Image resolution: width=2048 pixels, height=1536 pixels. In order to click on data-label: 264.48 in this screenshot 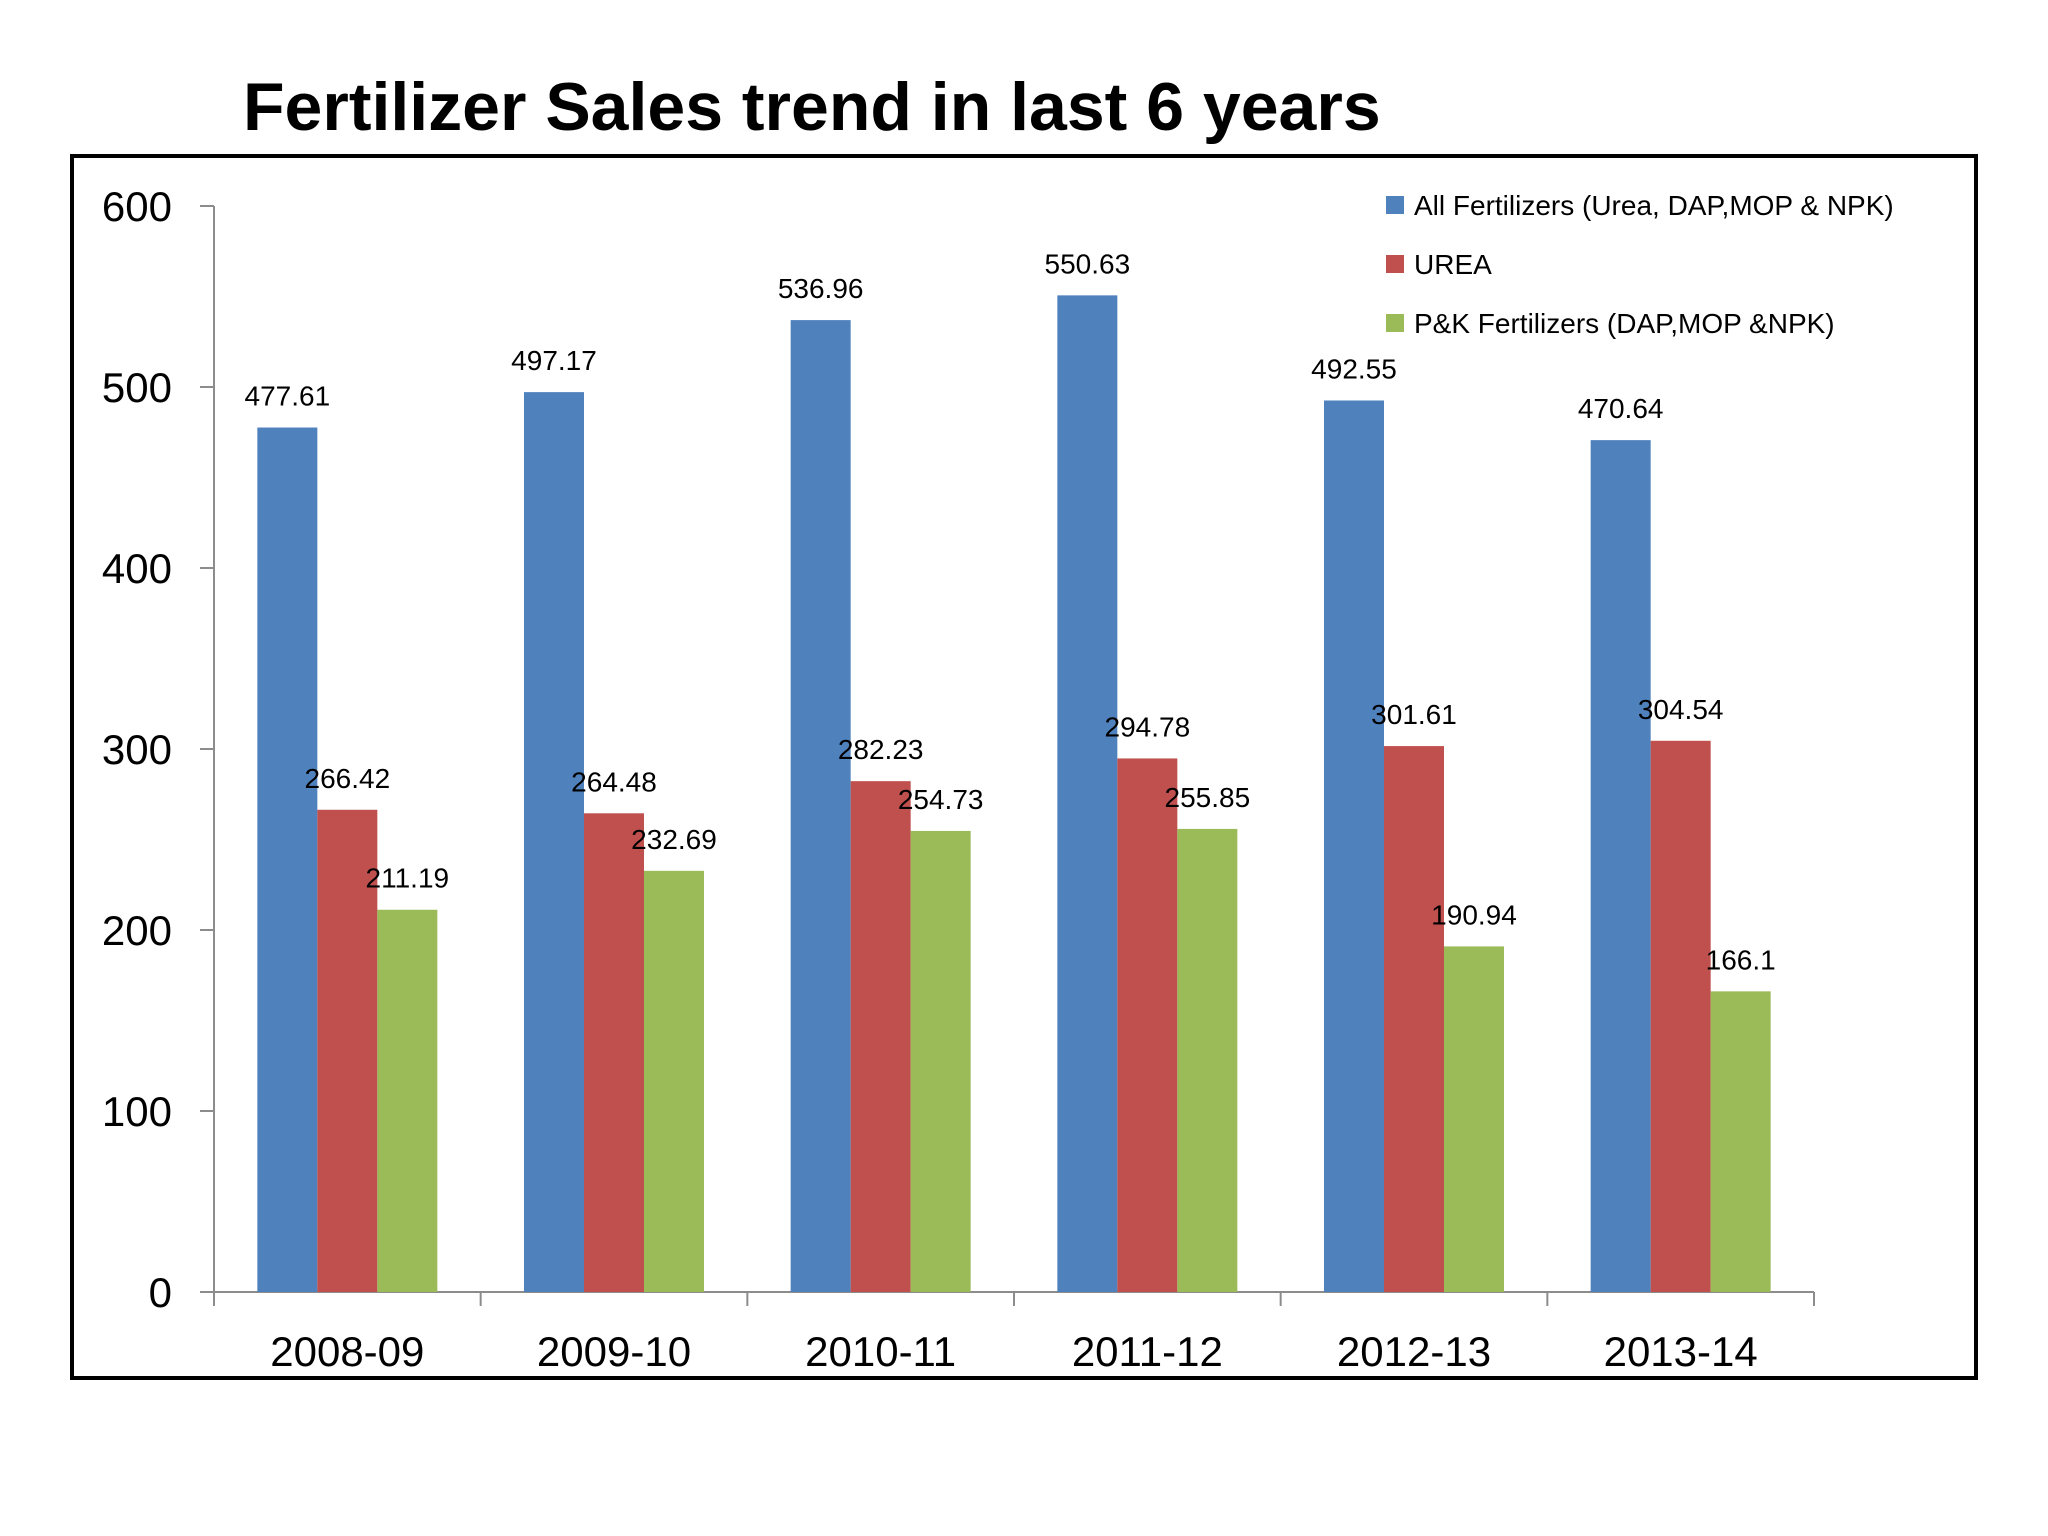, I will do `click(614, 781)`.